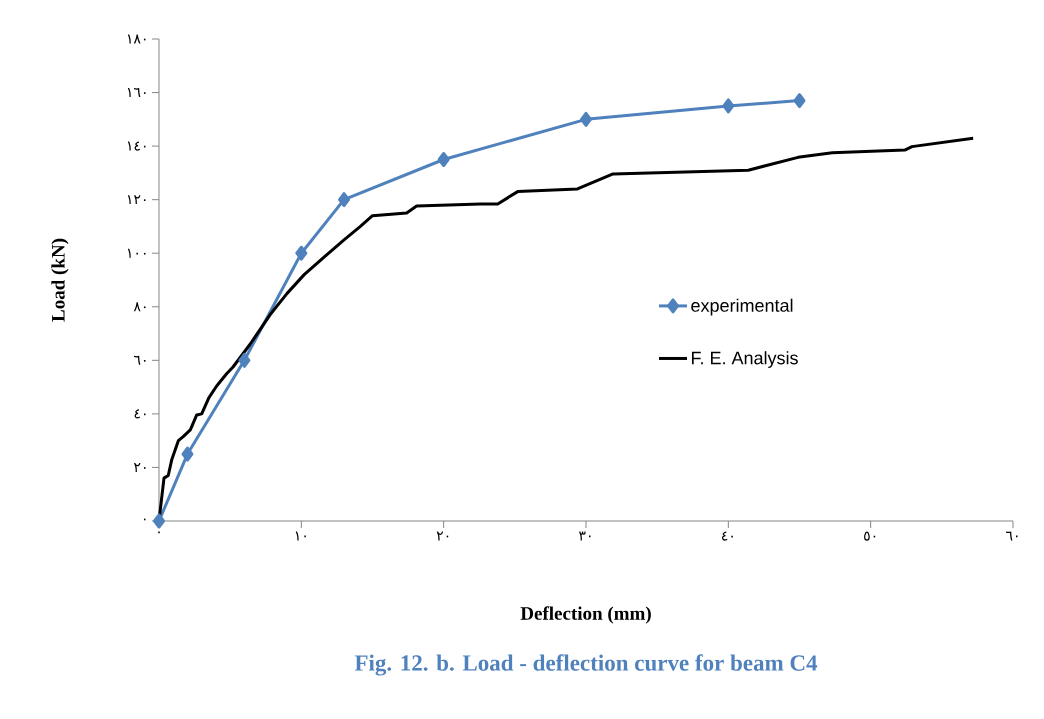  What do you see at coordinates (140, 467) in the screenshot?
I see `y-tick-label: ٢٠` at bounding box center [140, 467].